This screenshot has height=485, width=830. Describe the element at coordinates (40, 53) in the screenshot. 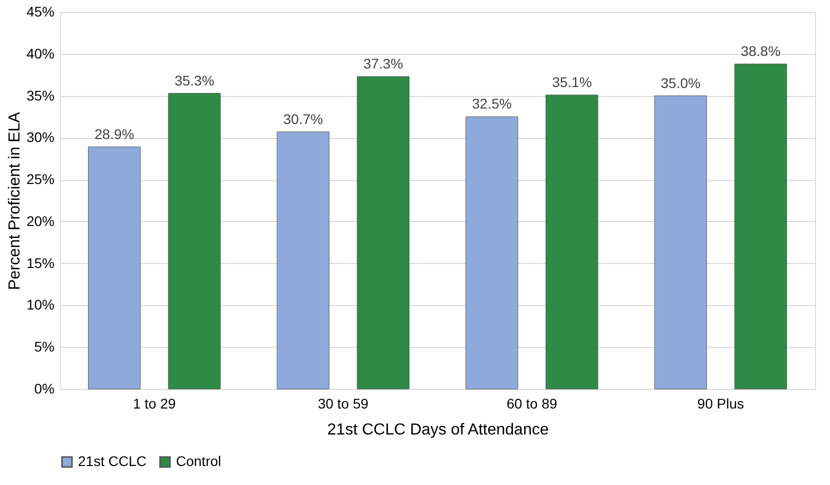

I see `y-tick-label: 40%` at that location.